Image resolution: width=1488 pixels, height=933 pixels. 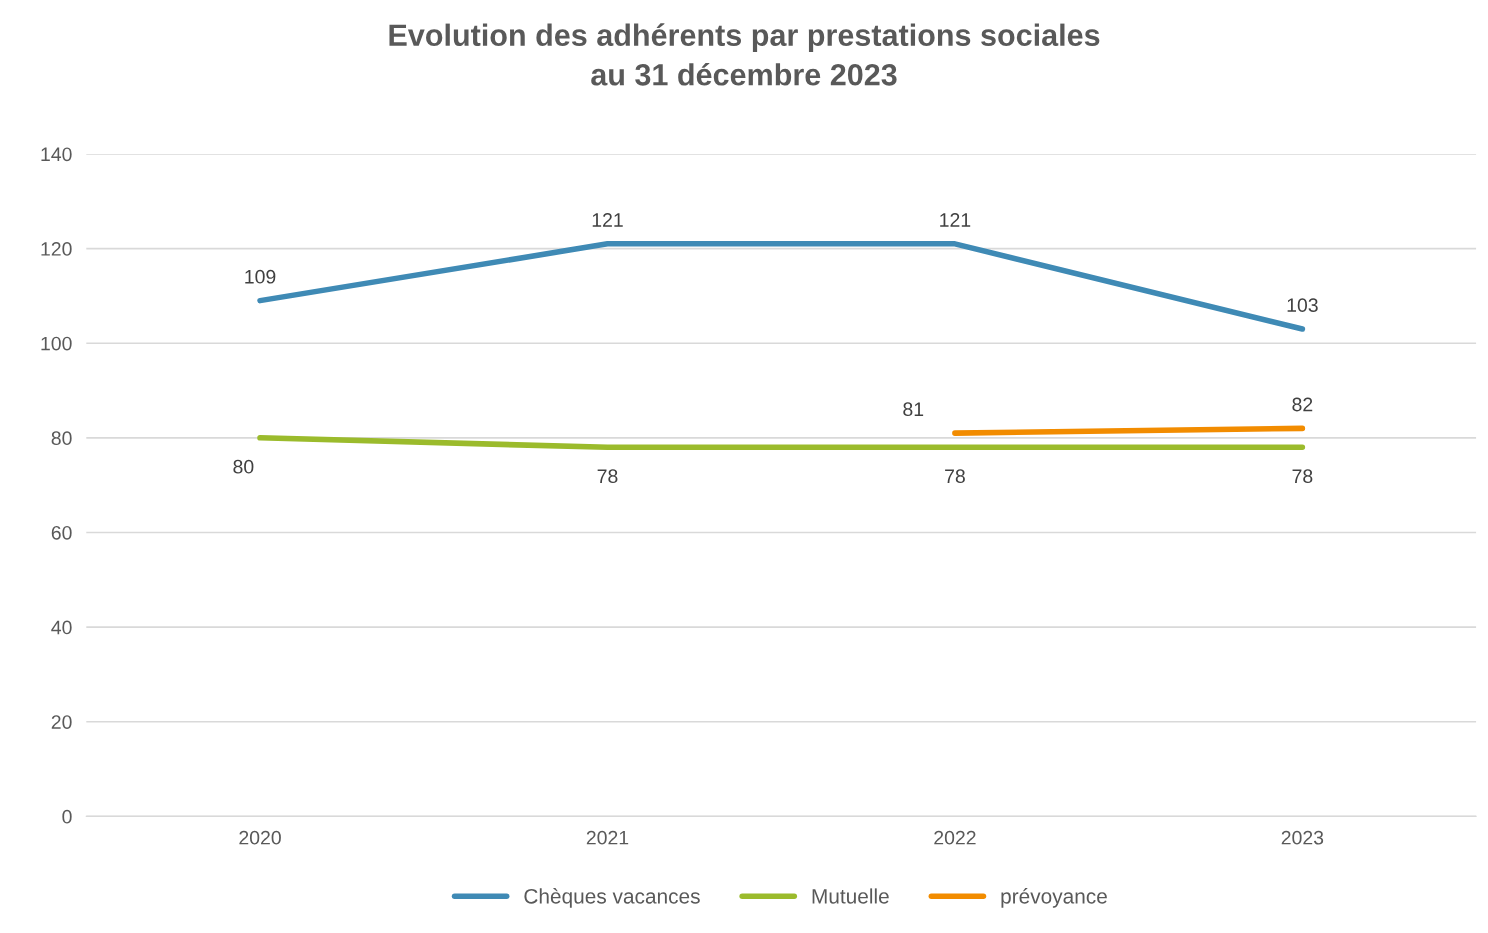 What do you see at coordinates (1302, 837) in the screenshot?
I see `x-tick-label: 2023` at bounding box center [1302, 837].